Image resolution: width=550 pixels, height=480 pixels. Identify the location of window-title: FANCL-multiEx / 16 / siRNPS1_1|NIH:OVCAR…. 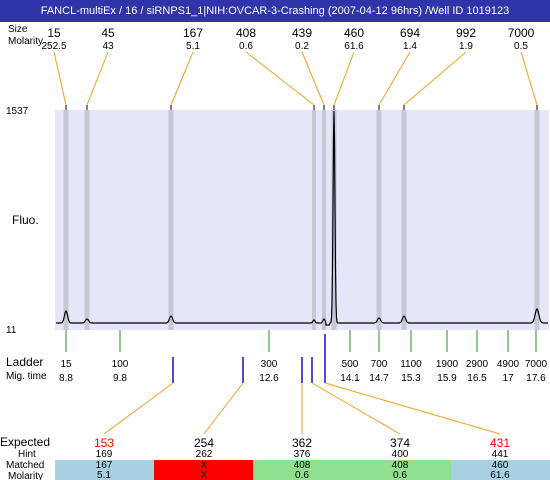
(275, 11).